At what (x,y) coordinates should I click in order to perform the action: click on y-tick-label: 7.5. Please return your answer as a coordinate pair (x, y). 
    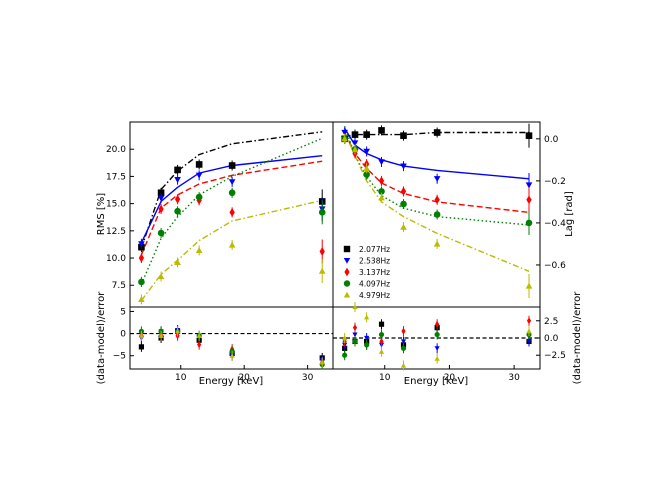
    Looking at the image, I should click on (119, 286).